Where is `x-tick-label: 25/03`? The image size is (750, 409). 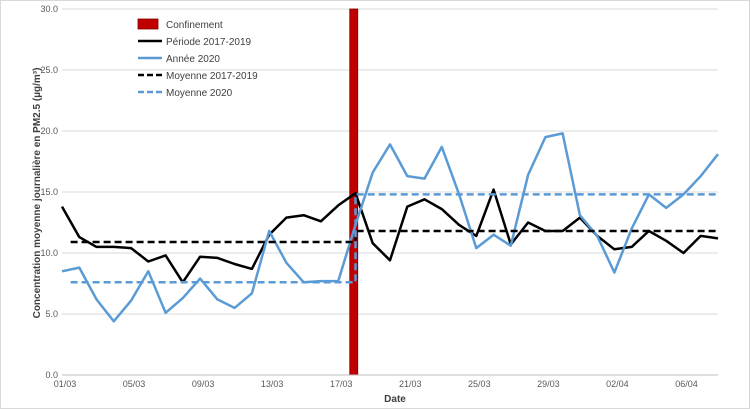
x-tick-label: 25/03 is located at coordinates (479, 384).